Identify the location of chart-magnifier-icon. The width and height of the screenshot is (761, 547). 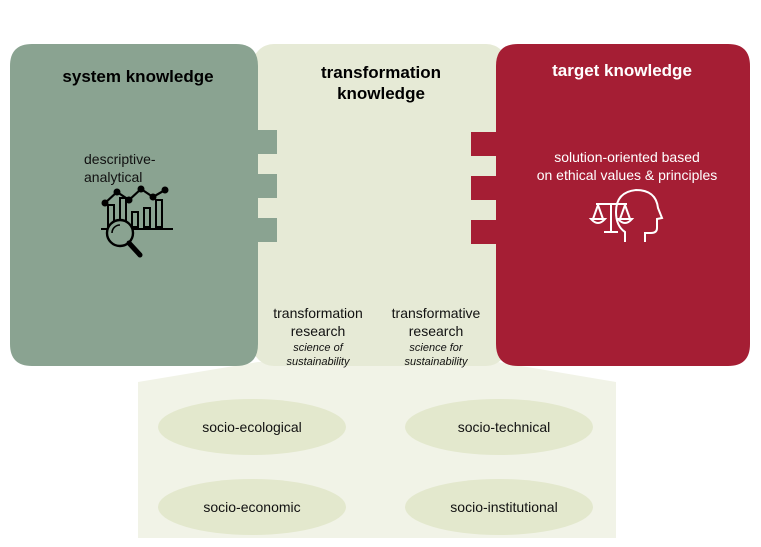
(137, 221).